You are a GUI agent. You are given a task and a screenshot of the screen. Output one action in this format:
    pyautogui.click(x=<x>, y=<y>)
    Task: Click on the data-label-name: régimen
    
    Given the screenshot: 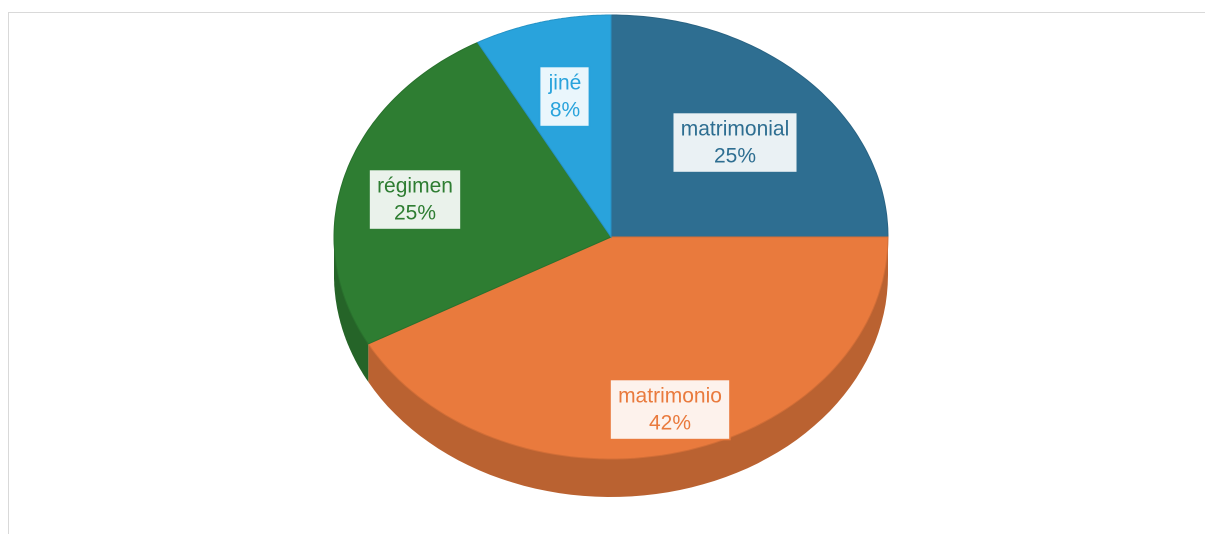 What is the action you would take?
    pyautogui.click(x=415, y=186)
    